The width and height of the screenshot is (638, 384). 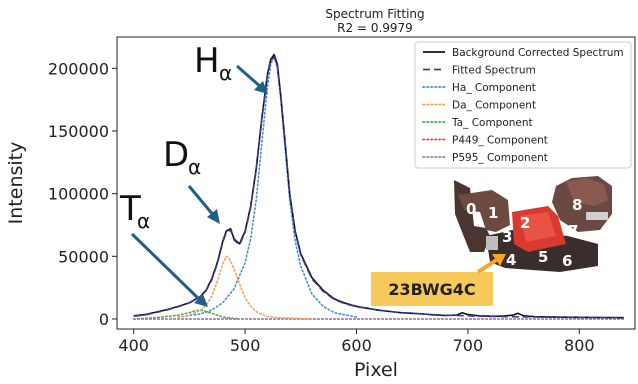 I want to click on sample-badge: 23BWG4C, so click(x=438, y=280).